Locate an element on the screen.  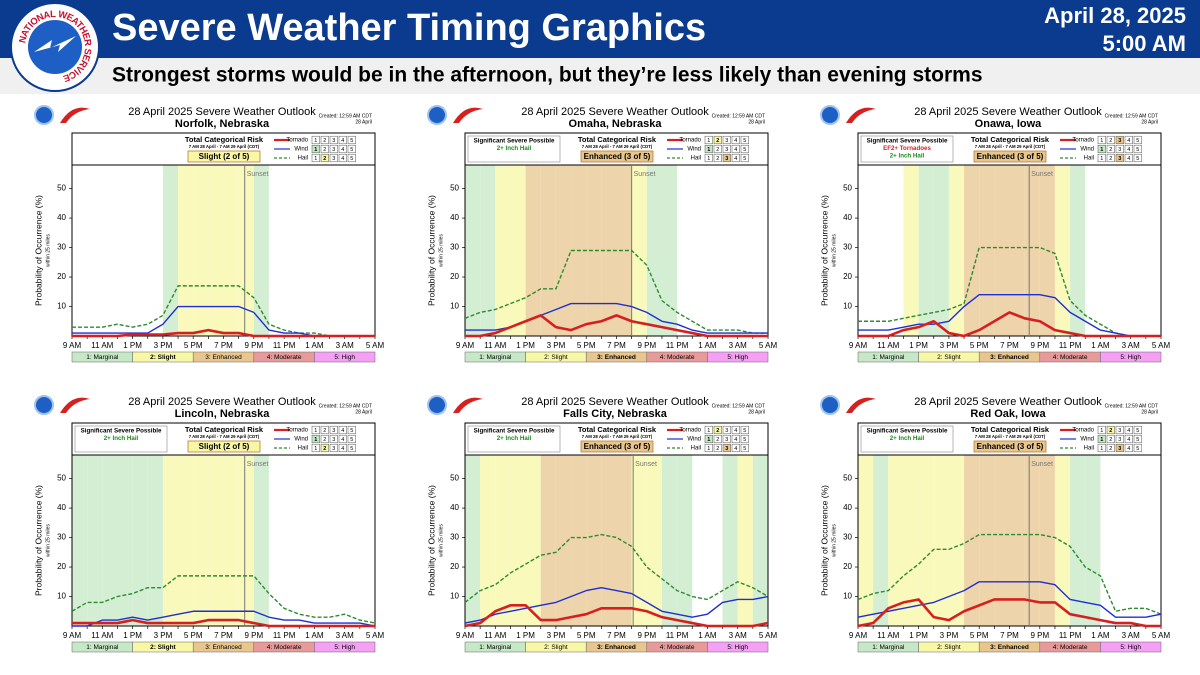
x-tick-label: 9 PM is located at coordinates (646, 635).